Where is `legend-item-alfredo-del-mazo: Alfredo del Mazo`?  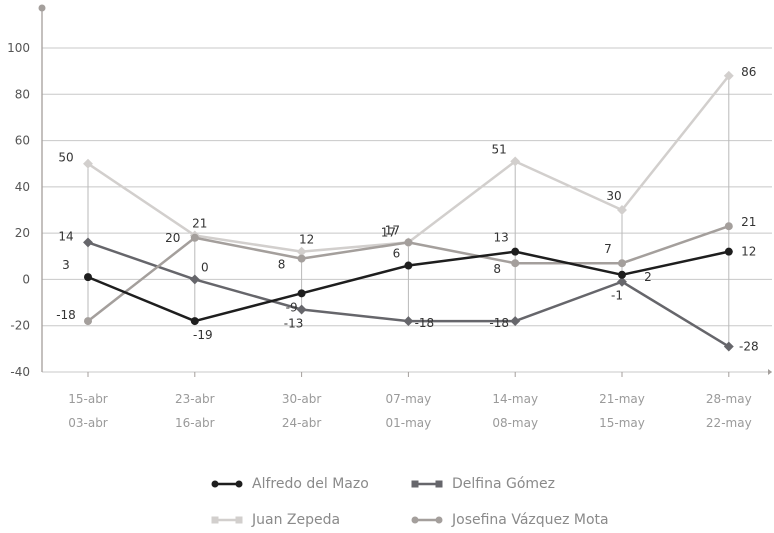
legend-item-alfredo-del-mazo: Alfredo del Mazo is located at coordinates (289, 484).